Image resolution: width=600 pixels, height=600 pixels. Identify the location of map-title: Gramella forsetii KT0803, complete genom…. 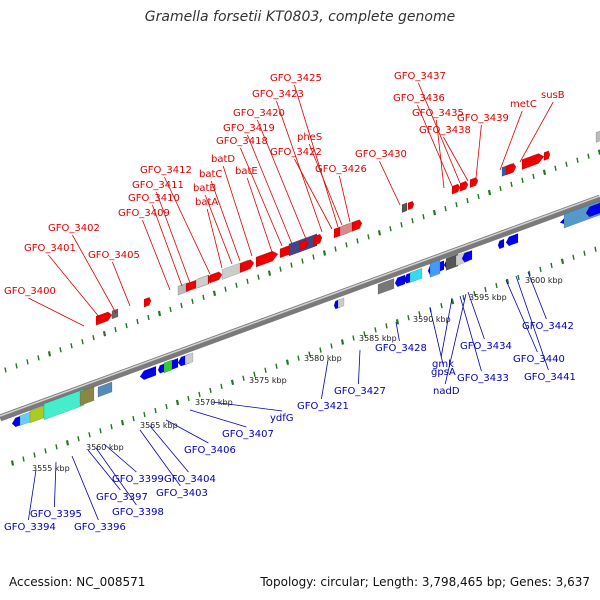
(300, 17).